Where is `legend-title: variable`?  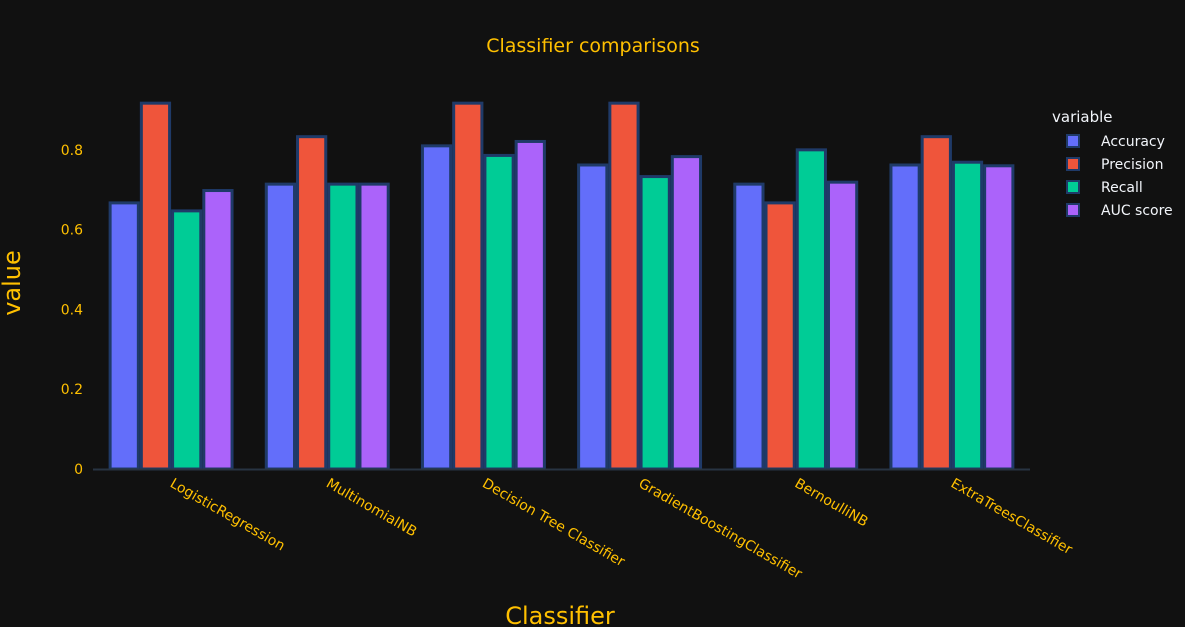 legend-title: variable is located at coordinates (1082, 117).